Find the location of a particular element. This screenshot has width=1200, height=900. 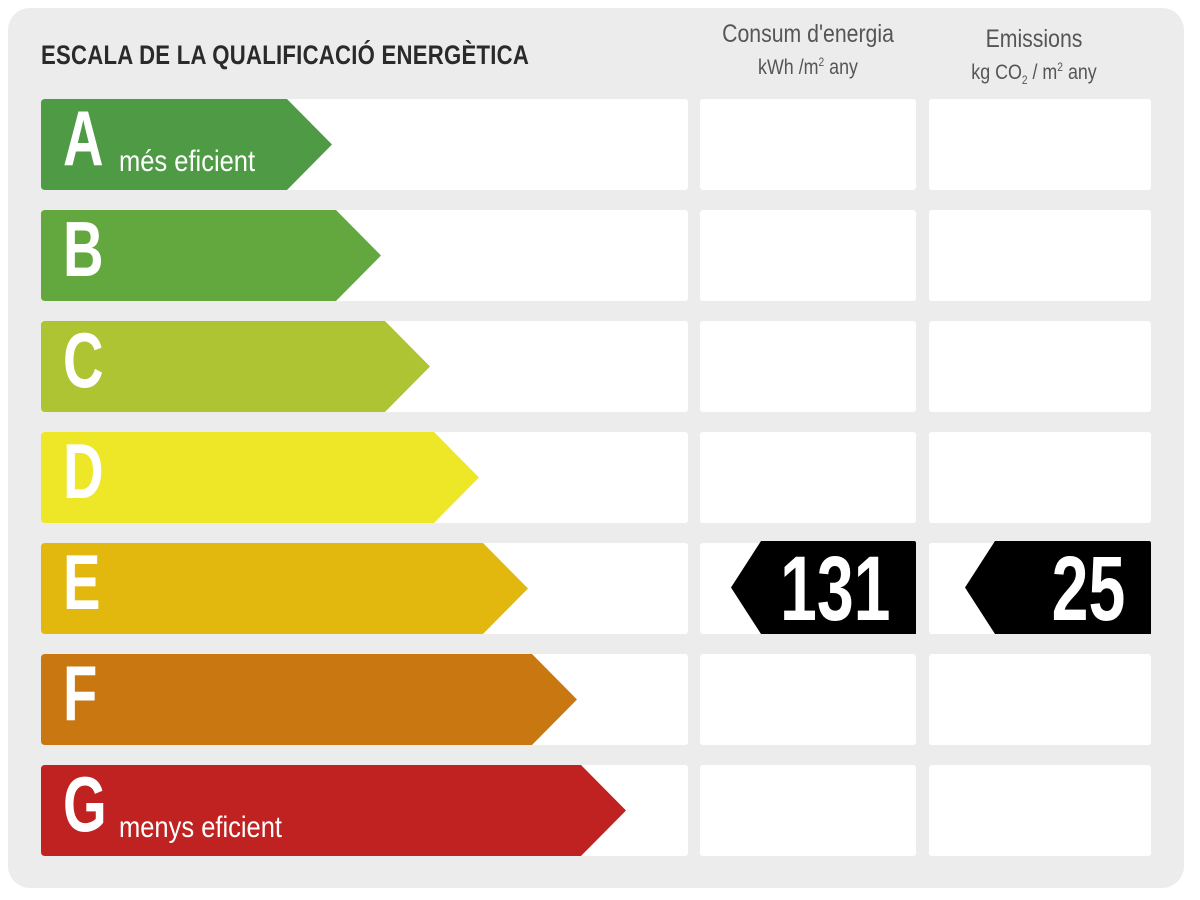

emissions-value: 25 is located at coordinates (1088, 589).